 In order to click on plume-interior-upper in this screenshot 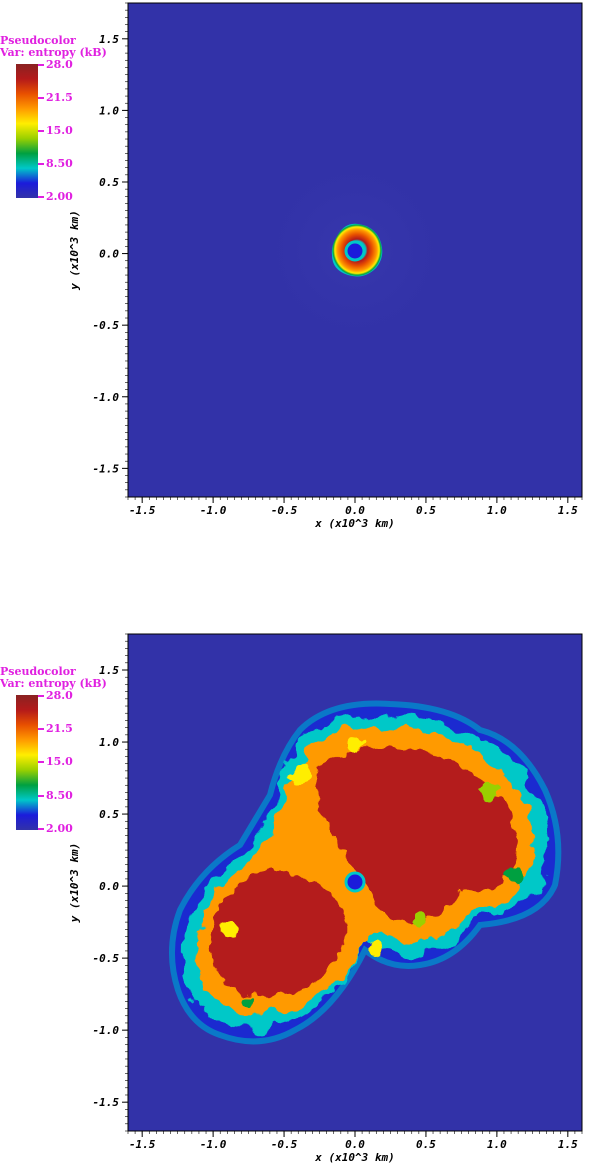, I will do `click(416, 834)`.